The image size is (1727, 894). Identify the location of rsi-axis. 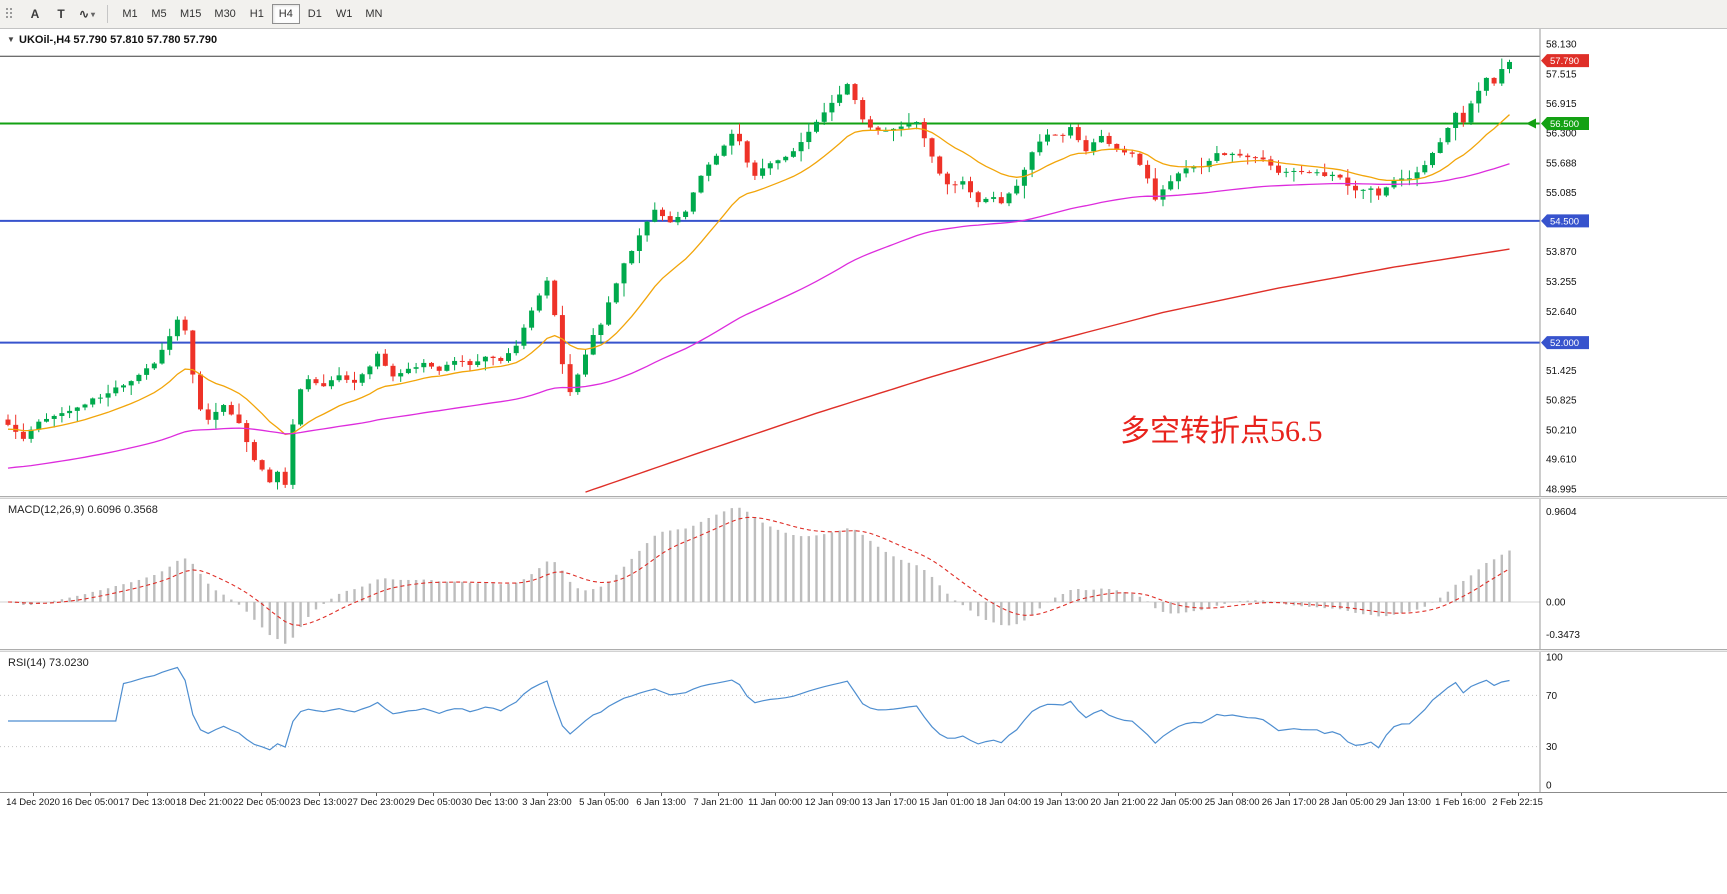
(1633, 722).